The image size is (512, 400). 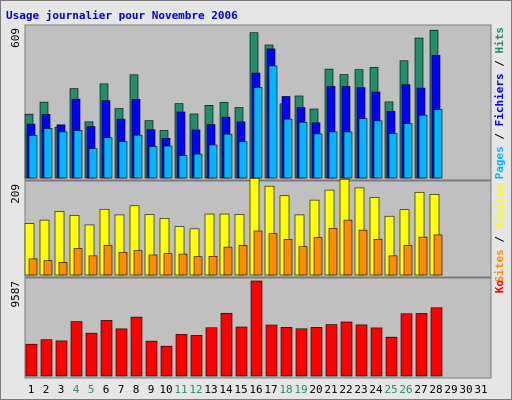 I want to click on x-tick-label-day-30: 30, so click(x=465, y=389).